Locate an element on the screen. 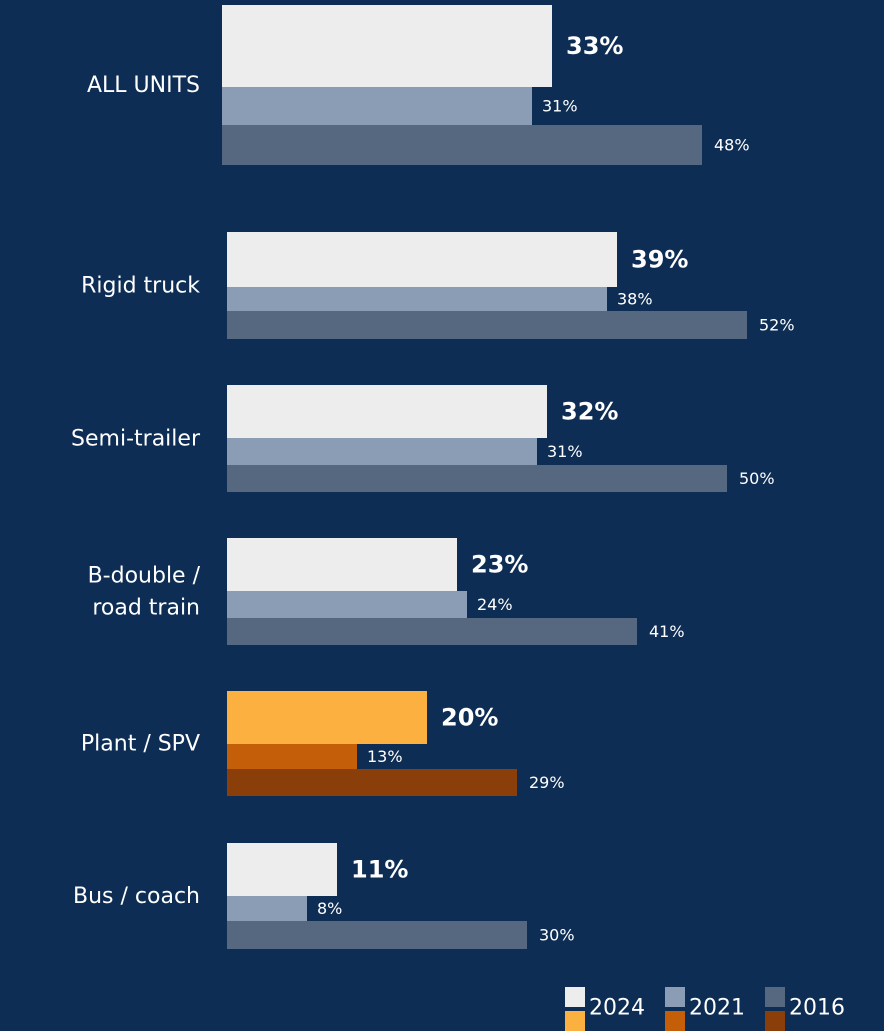 This screenshot has width=884, height=1031. value-label-plant-spv-2016: 29% is located at coordinates (547, 782).